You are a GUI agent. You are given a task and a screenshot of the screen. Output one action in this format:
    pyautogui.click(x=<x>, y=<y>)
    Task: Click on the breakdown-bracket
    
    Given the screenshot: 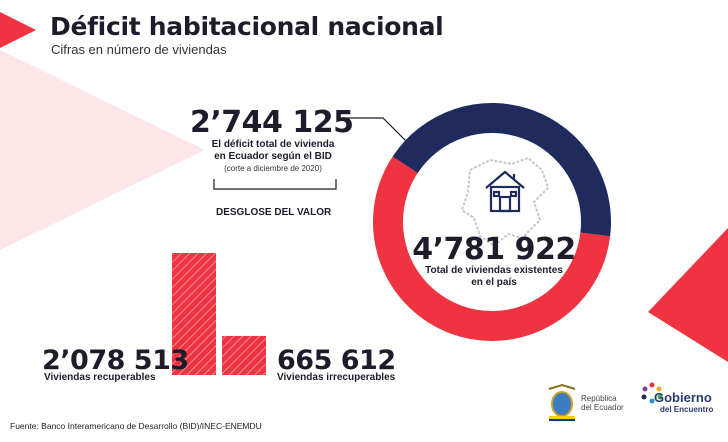 What is the action you would take?
    pyautogui.click(x=275, y=184)
    